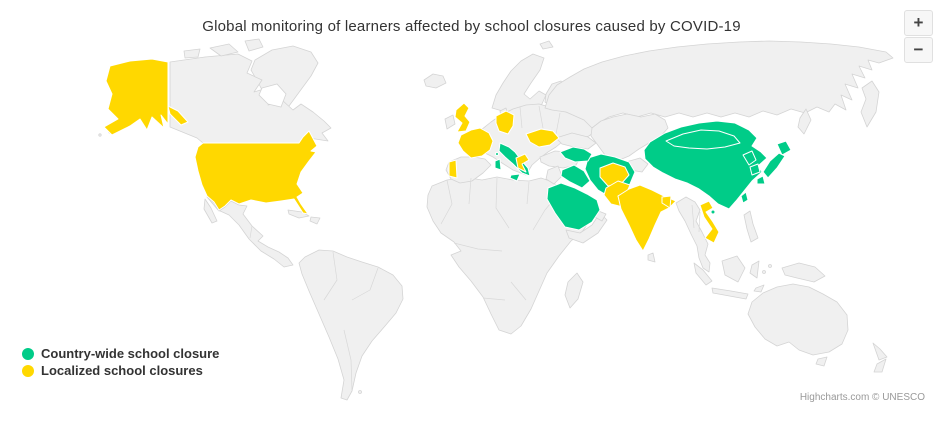  Describe the element at coordinates (136, 97) in the screenshot. I see `country-usa-alaska` at that location.